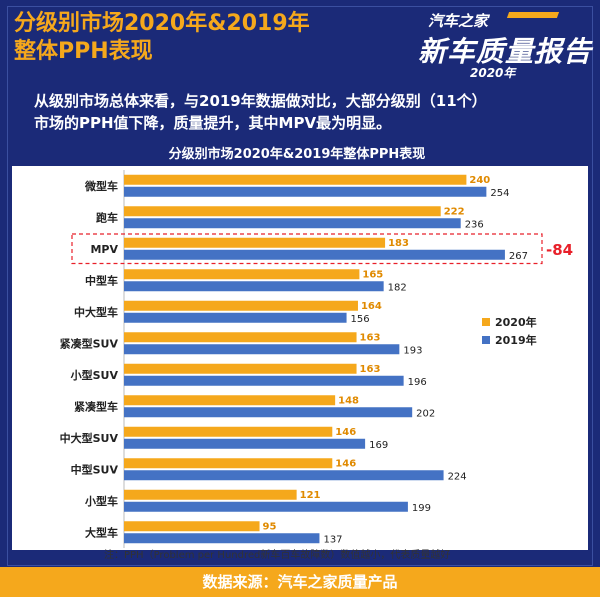 The image size is (600, 597). Describe the element at coordinates (300, 582) in the screenshot. I see `source-footer: 数据来源：汽车之家质量产品` at that location.